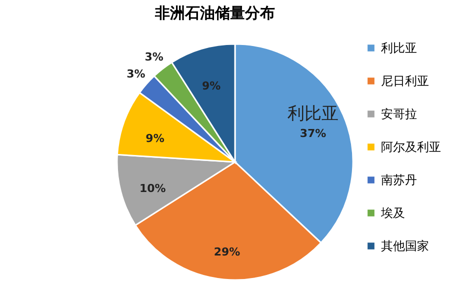 Image resolution: width=464 pixels, height=286 pixels. Describe the element at coordinates (214, 13) in the screenshot. I see `chart-title: 非洲石油储量分布` at that location.